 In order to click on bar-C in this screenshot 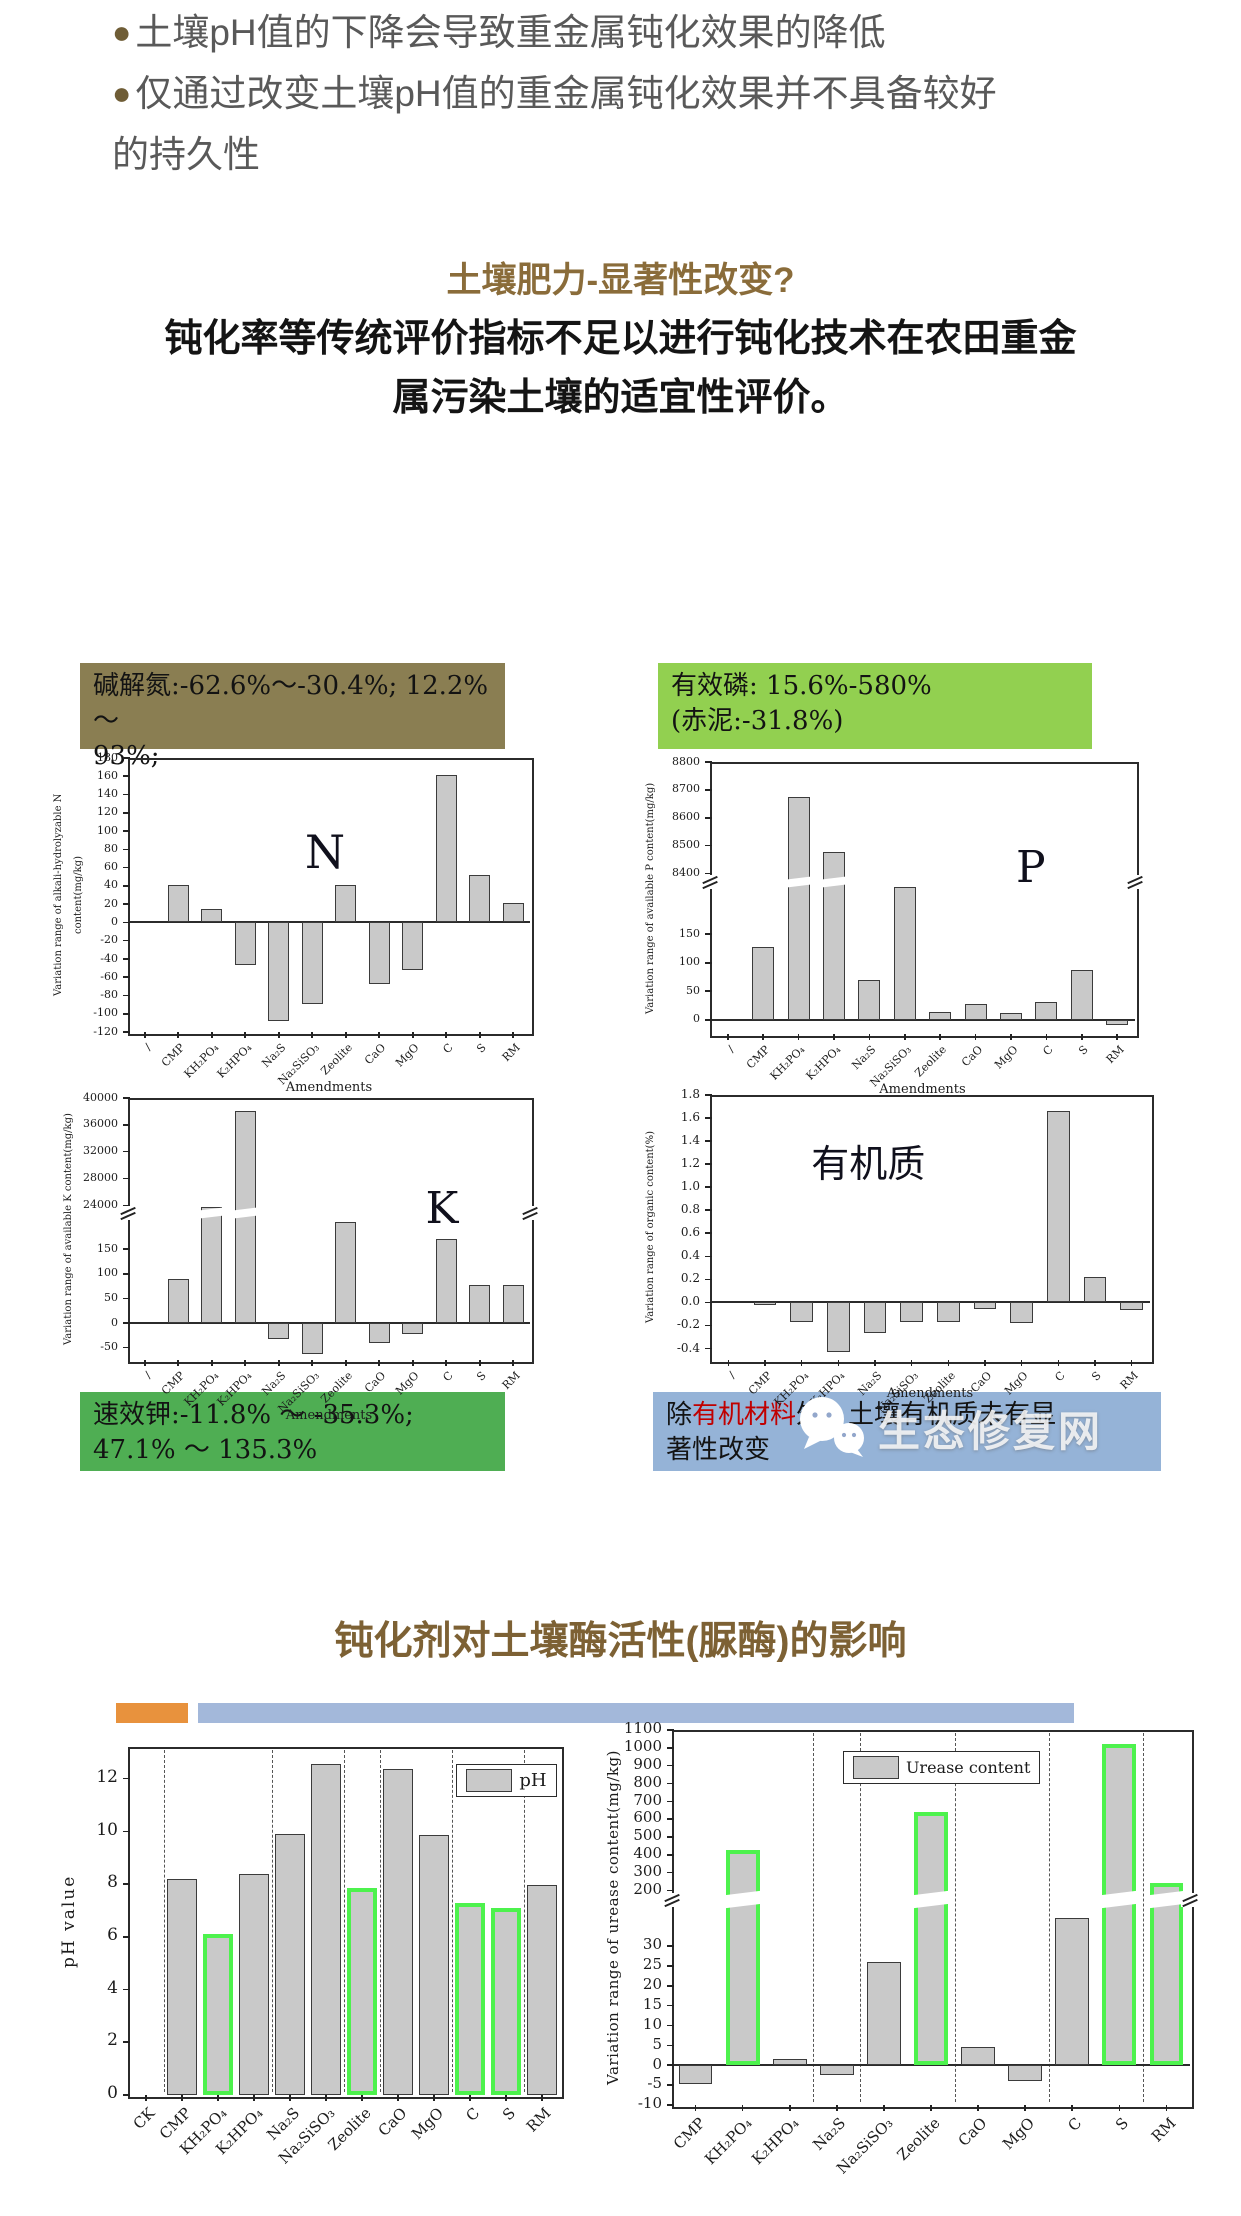, I will do `click(1058, 1207)`.